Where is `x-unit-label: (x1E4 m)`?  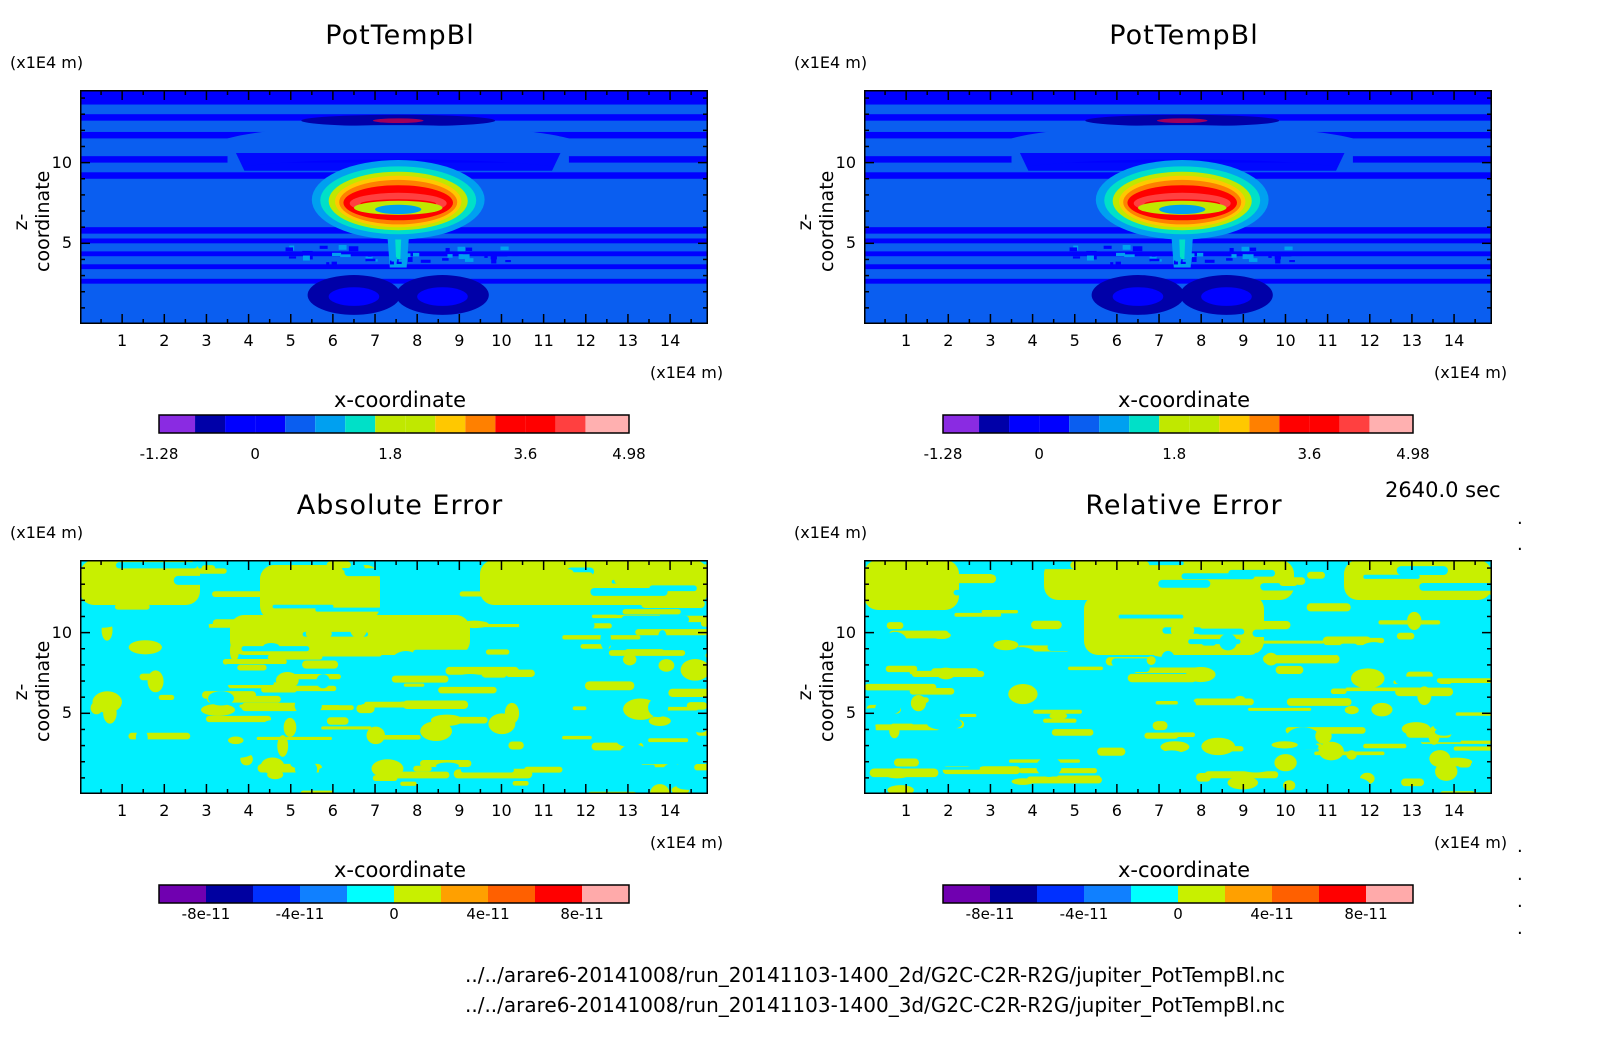 x-unit-label: (x1E4 m) is located at coordinates (1471, 372).